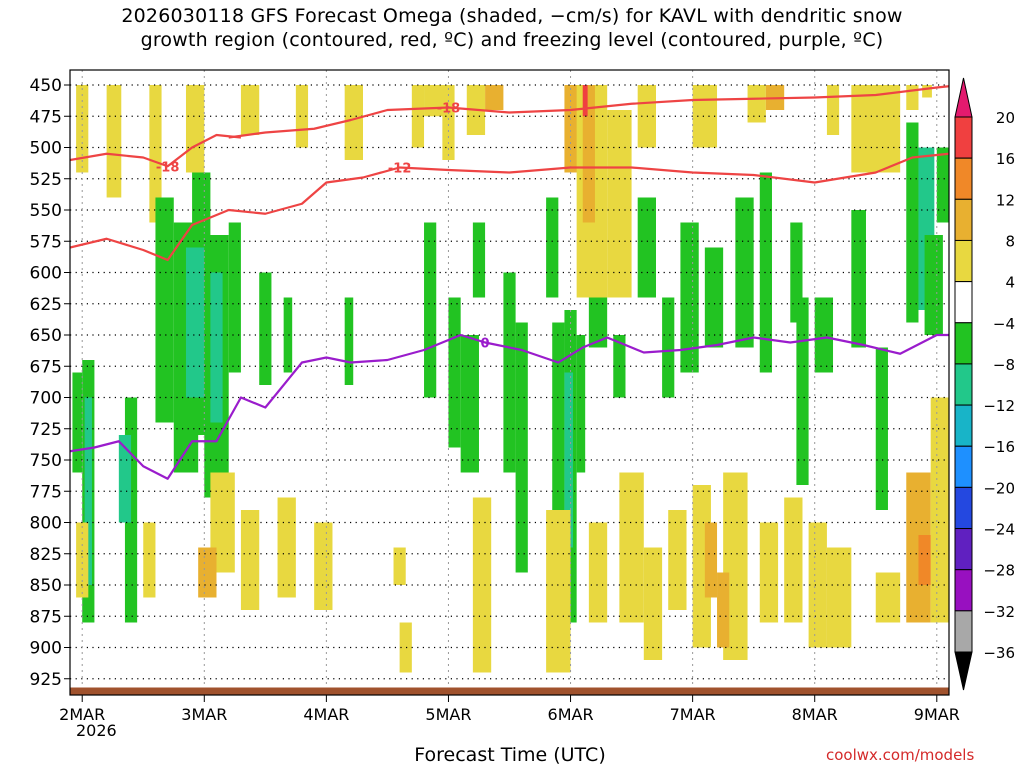  I want to click on y-tick-label: 450, so click(46, 86).